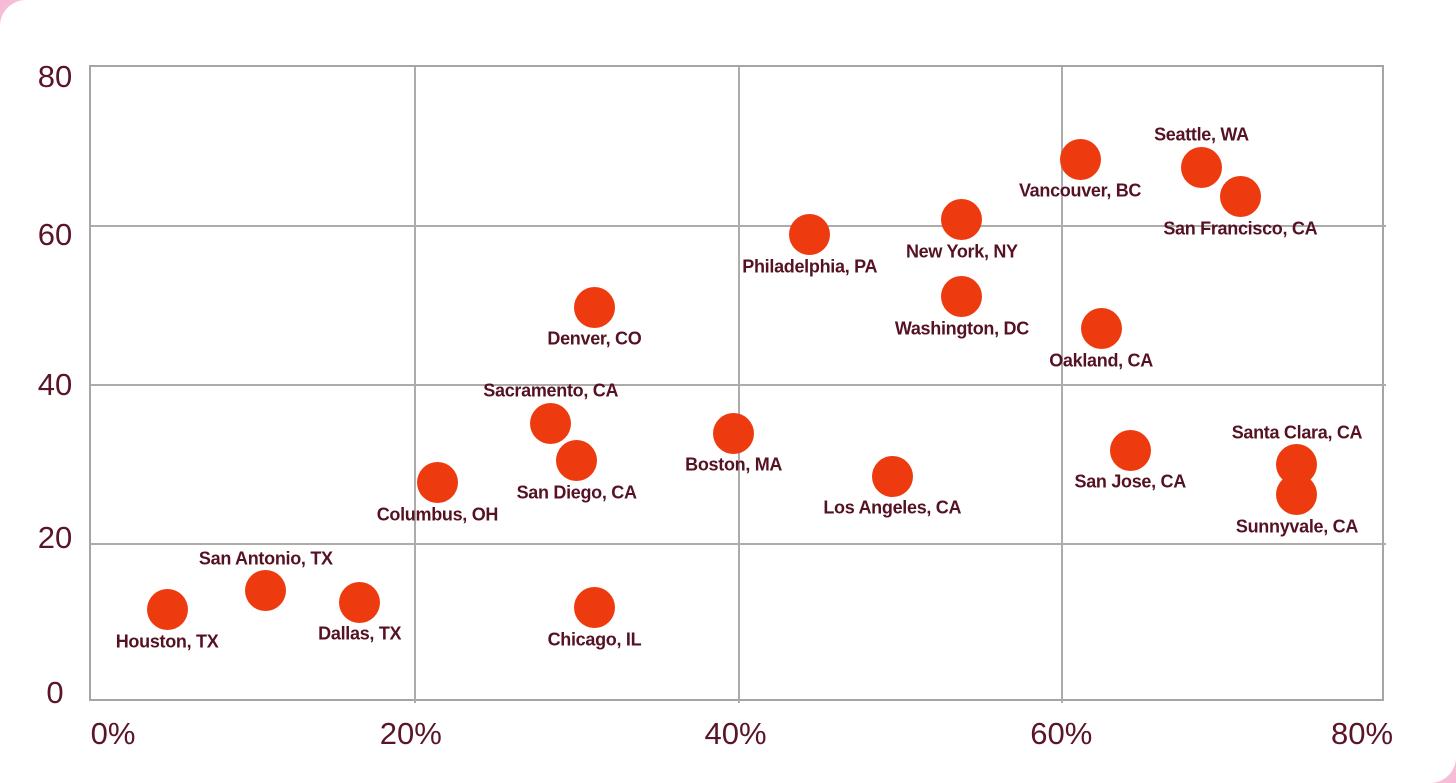  What do you see at coordinates (360, 602) in the screenshot?
I see `point-dallas-tx` at bounding box center [360, 602].